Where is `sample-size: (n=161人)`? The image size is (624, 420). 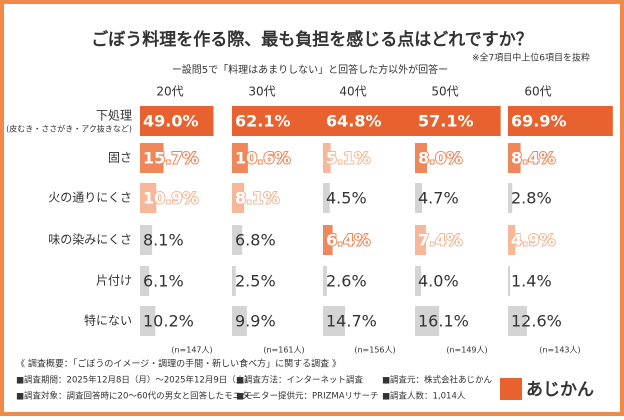
sample-size: (n=161人) is located at coordinates (283, 350).